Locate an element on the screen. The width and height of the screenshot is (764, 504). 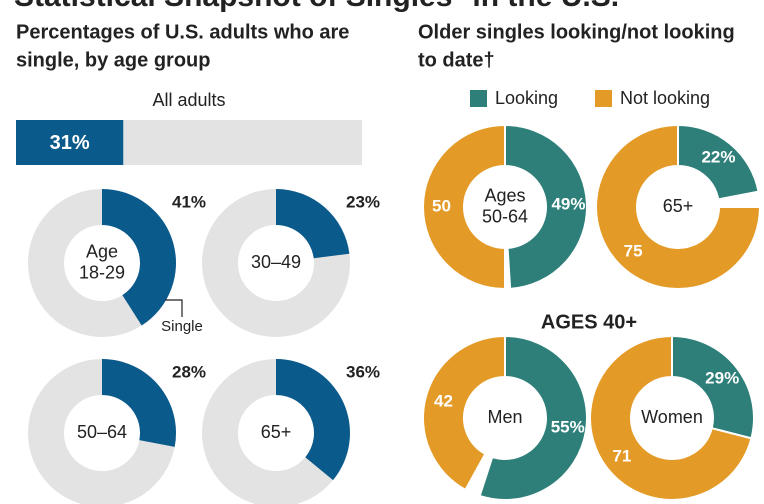
donut-label: 30–49 is located at coordinates (276, 262).